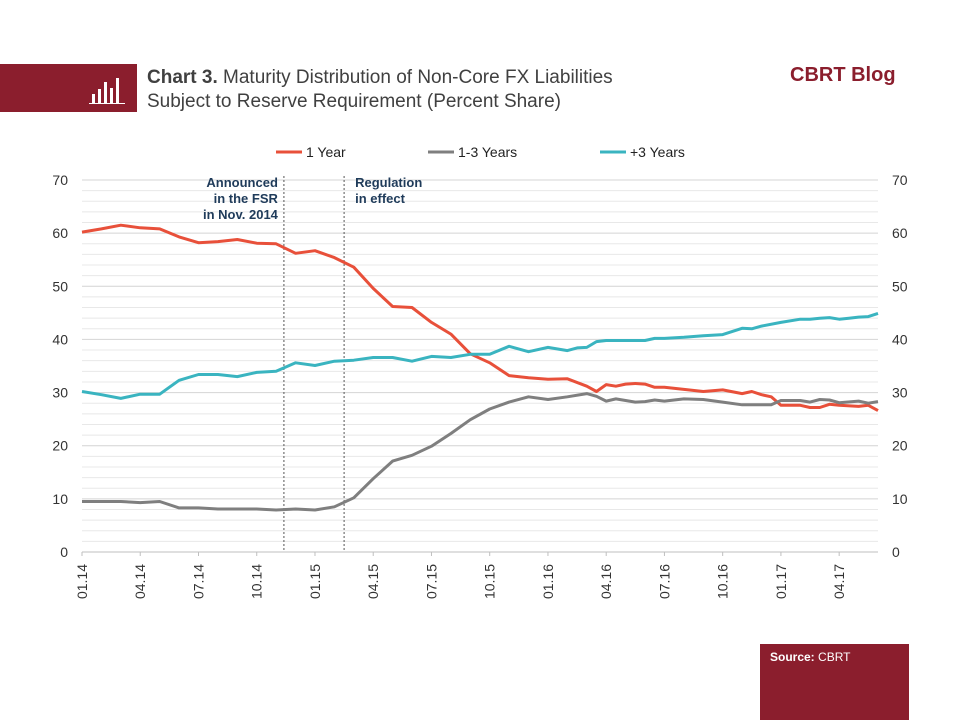 This screenshot has width=960, height=720. What do you see at coordinates (60, 180) in the screenshot?
I see `y-tick-label-left: 70` at bounding box center [60, 180].